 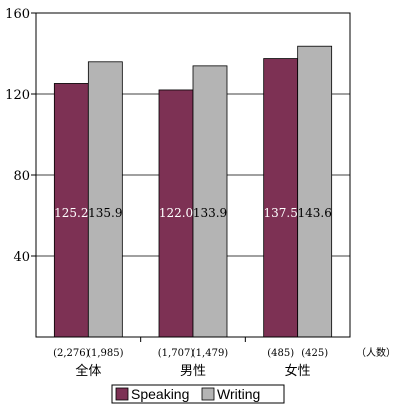 I want to click on legend-swatch-writing, so click(x=208, y=394).